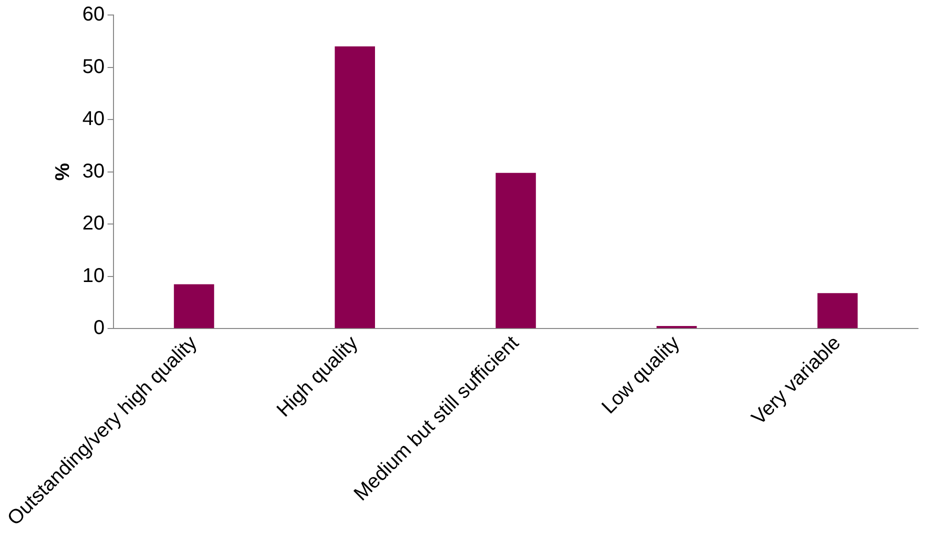 Image resolution: width=928 pixels, height=534 pixels. I want to click on y-axis-title: %, so click(63, 171).